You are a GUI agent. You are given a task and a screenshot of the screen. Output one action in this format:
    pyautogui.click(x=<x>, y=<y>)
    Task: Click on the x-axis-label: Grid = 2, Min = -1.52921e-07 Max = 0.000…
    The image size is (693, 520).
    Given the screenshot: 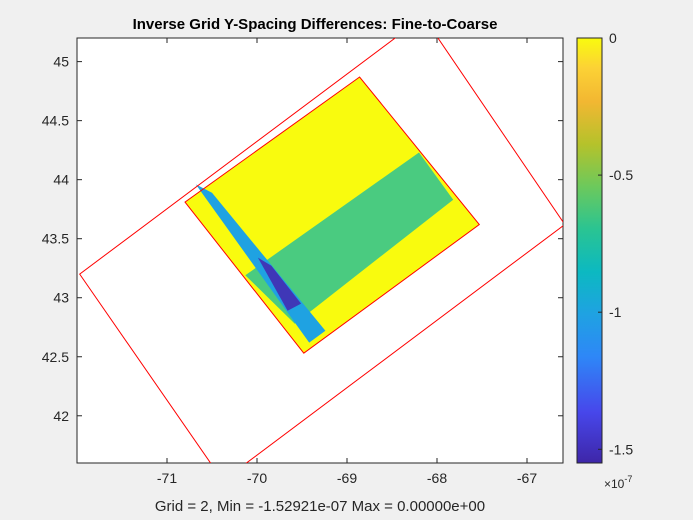 What is the action you would take?
    pyautogui.click(x=320, y=506)
    